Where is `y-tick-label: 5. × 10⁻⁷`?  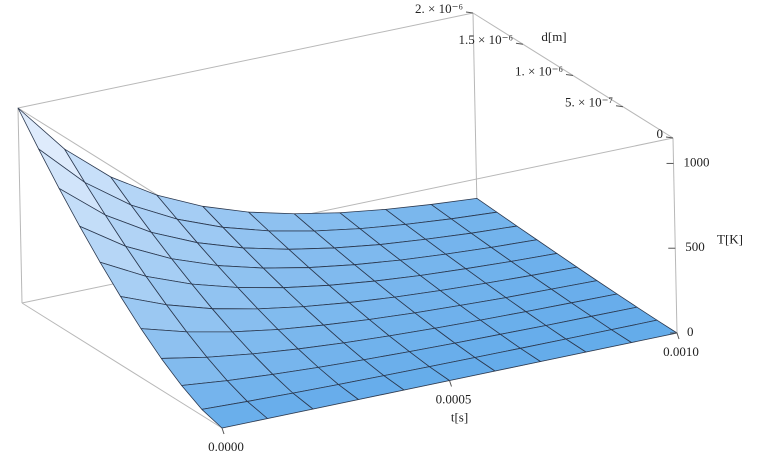 y-tick-label: 5. × 10⁻⁷ is located at coordinates (589, 102).